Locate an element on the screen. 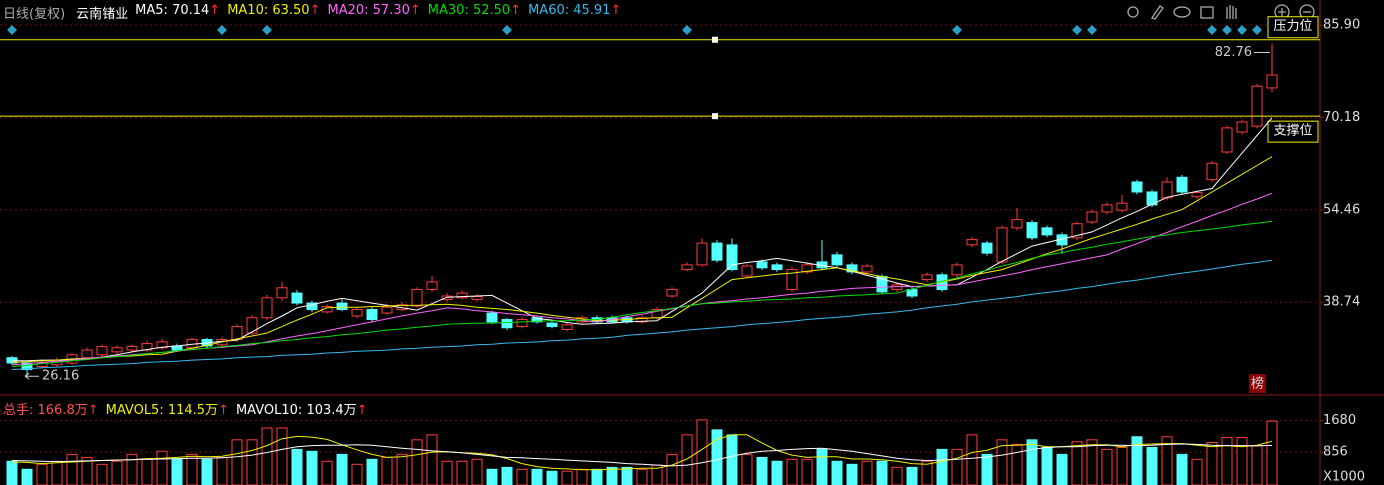 The height and width of the screenshot is (485, 1384). indicator: MA20: 57.30↑ is located at coordinates (373, 12).